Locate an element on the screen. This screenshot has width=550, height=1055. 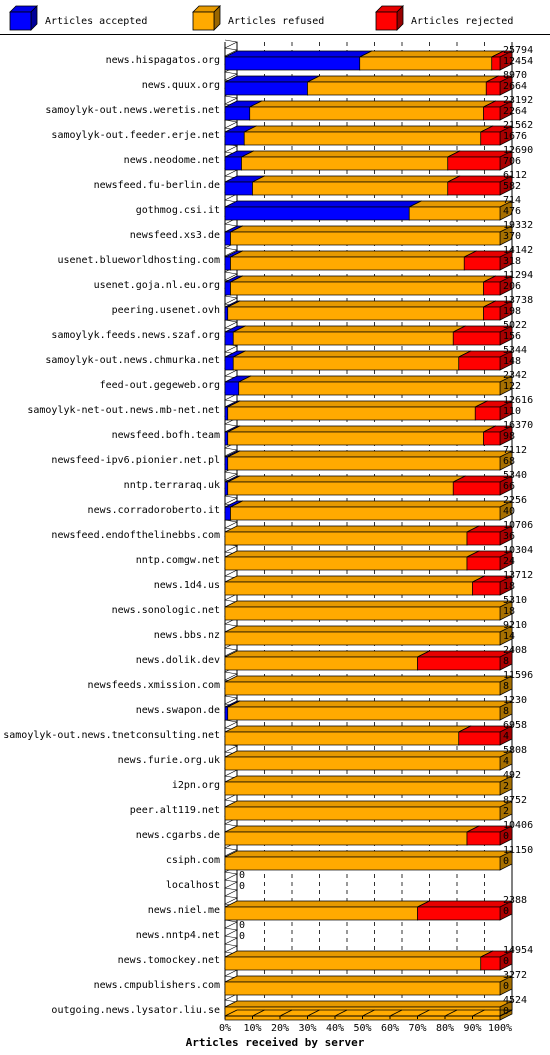
server-label: i2pn.org is located at coordinates (196, 785).